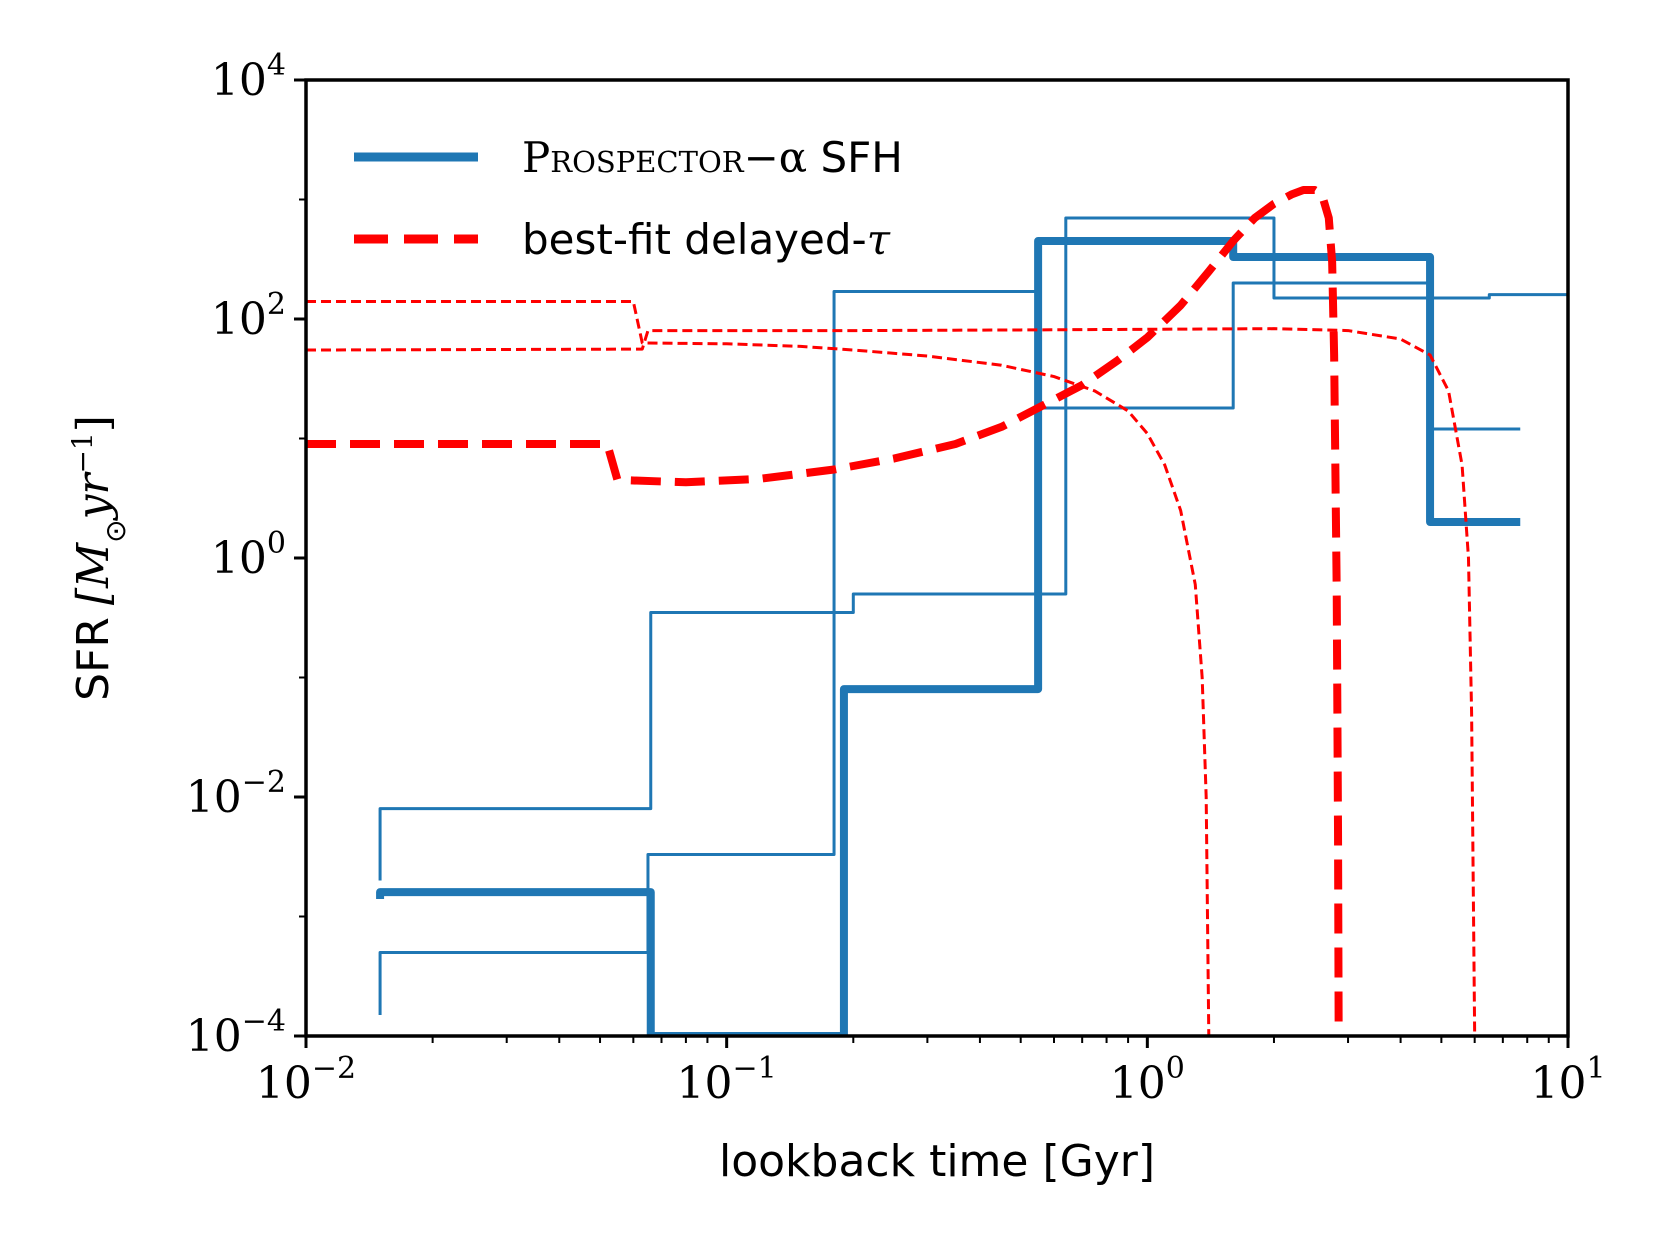 Image resolution: width=1661 pixels, height=1246 pixels. I want to click on legend-label-tau: τ, so click(879, 239).